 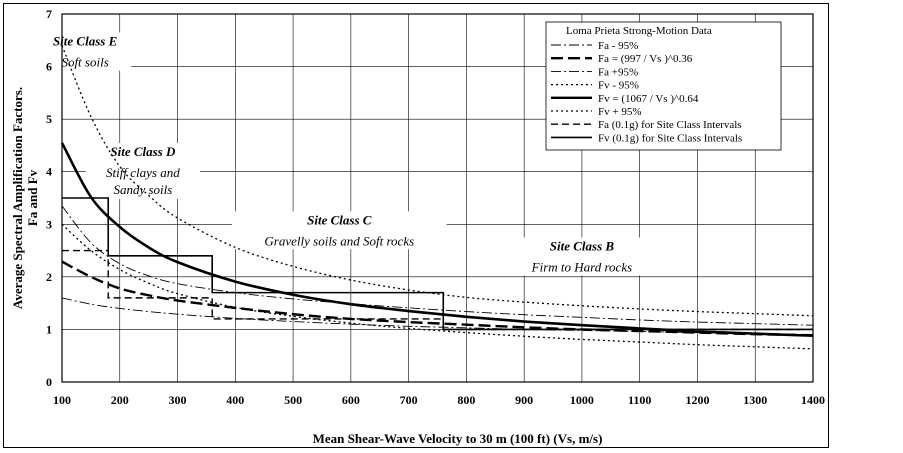 I want to click on x-tick-label: 800, so click(x=466, y=400).